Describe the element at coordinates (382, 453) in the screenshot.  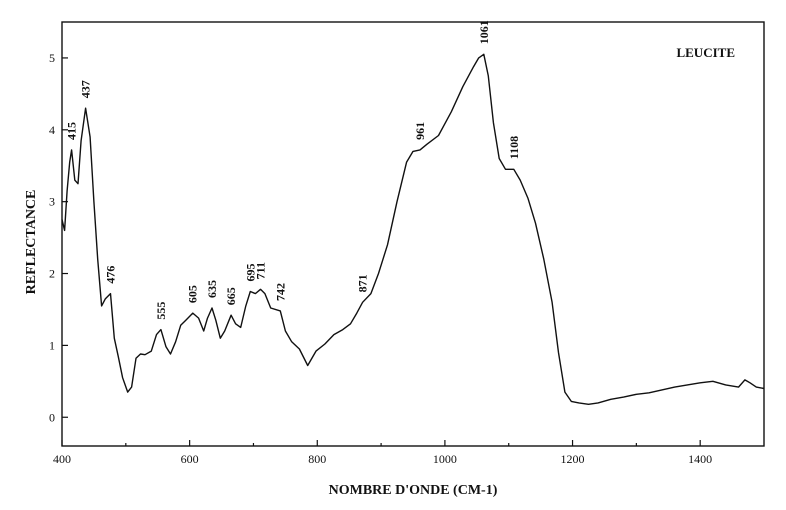
I see `x-axis: 400 600 800 1000 1200 1400` at that location.